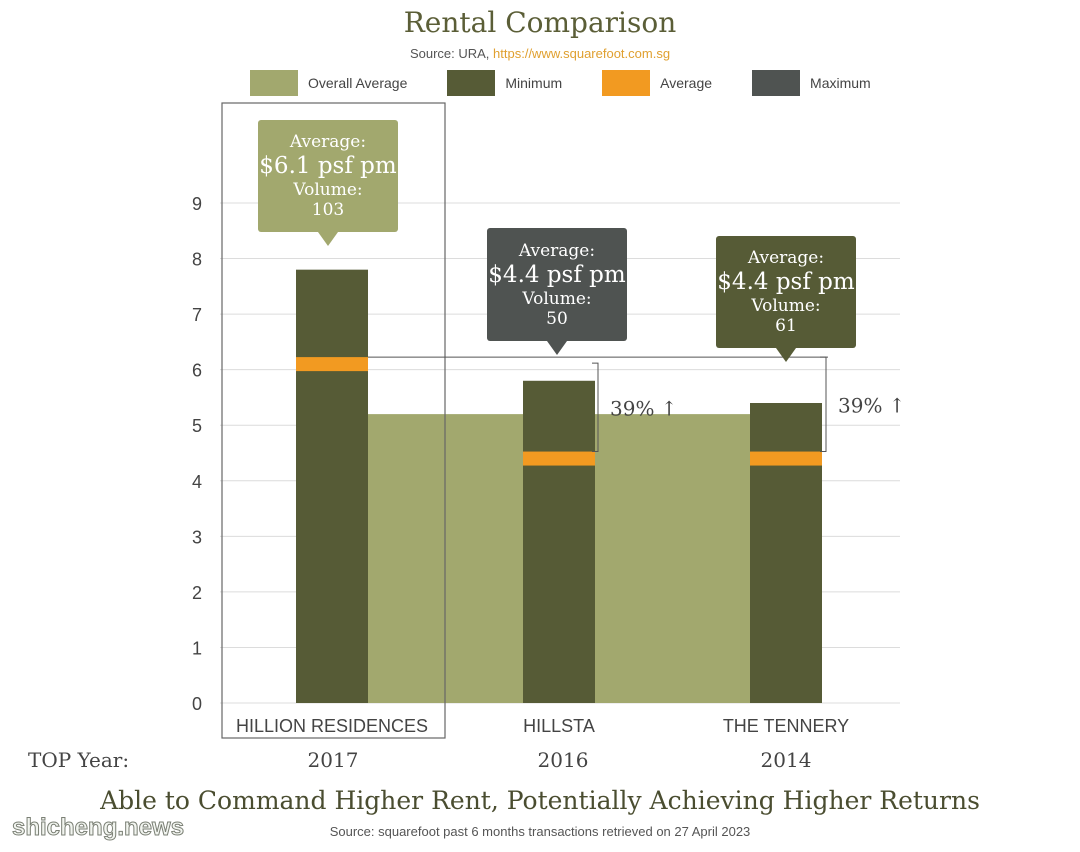  I want to click on top-year-tennery: 2014, so click(786, 760).